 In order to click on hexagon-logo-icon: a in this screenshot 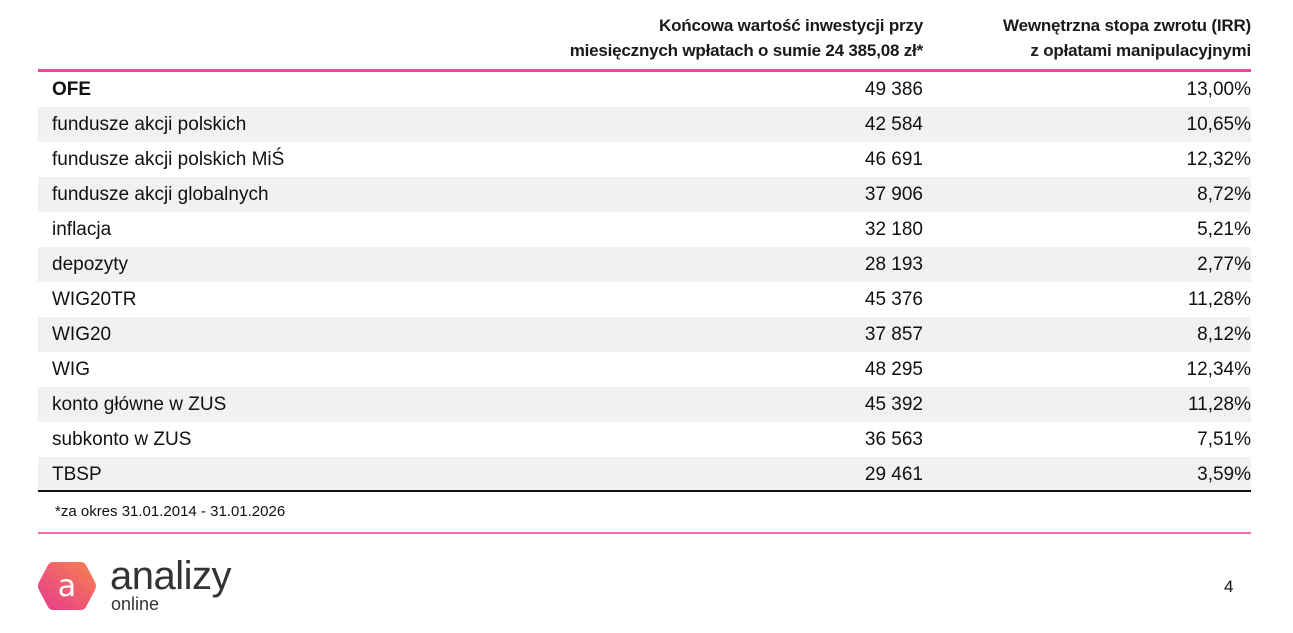, I will do `click(67, 586)`.